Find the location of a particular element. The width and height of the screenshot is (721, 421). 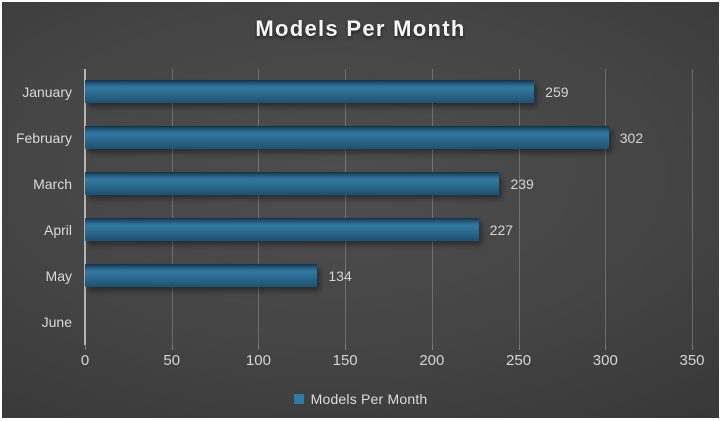

bar-may is located at coordinates (201, 275).